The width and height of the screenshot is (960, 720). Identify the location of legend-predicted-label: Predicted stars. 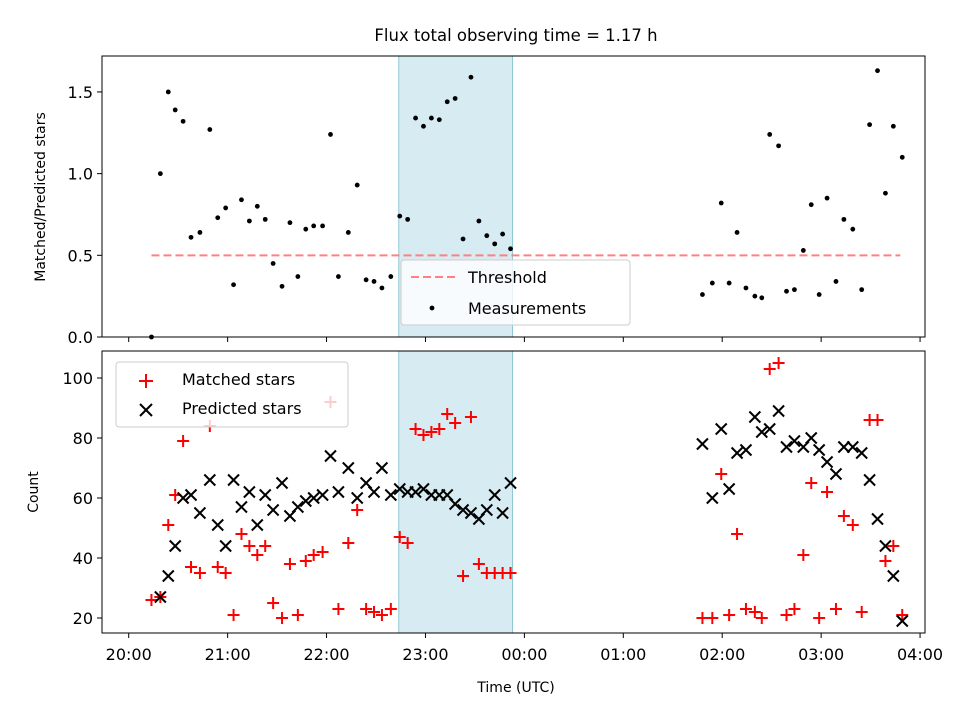
(242, 408).